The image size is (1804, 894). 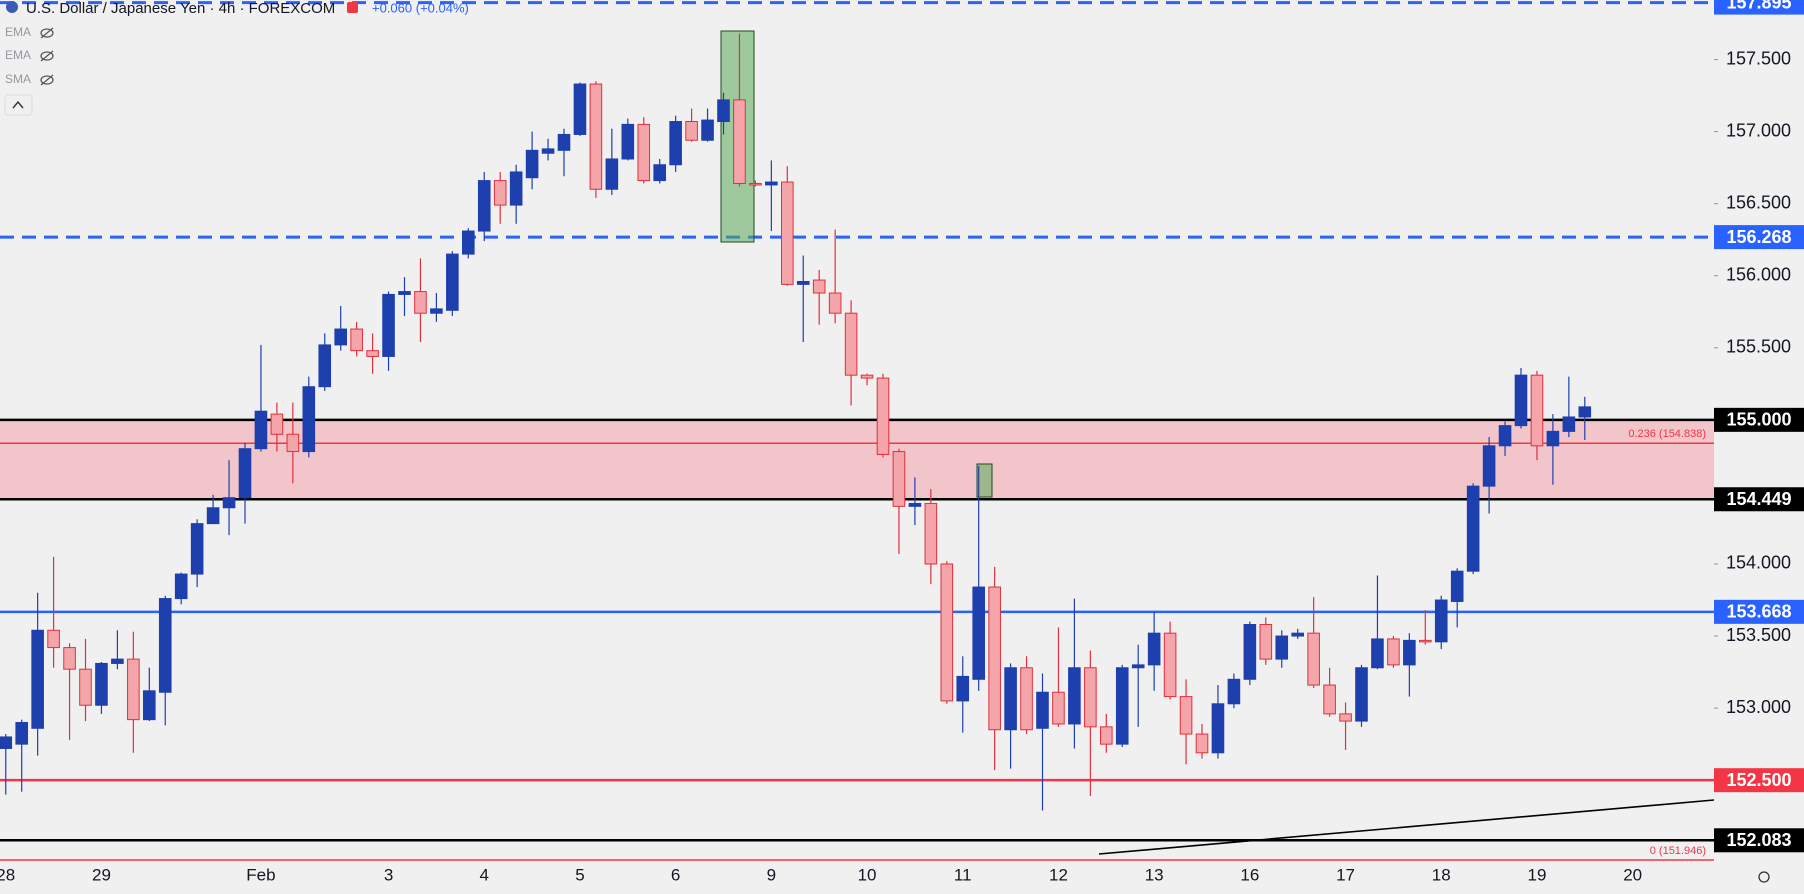 I want to click on y-tick-label: 156.500, so click(x=1758, y=202).